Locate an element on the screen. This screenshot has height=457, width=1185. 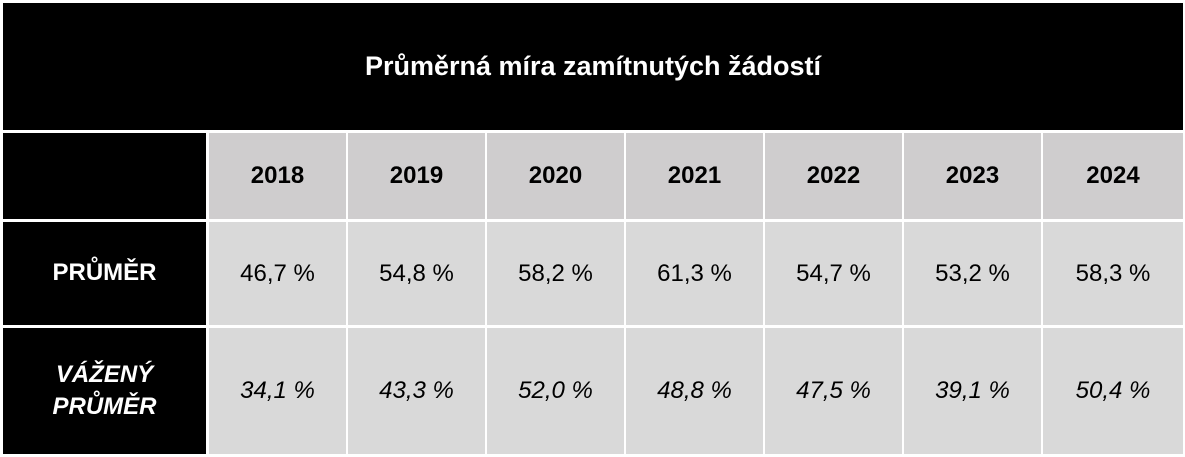
value-cell-prumer-2022: 54,7 % is located at coordinates (833, 273).